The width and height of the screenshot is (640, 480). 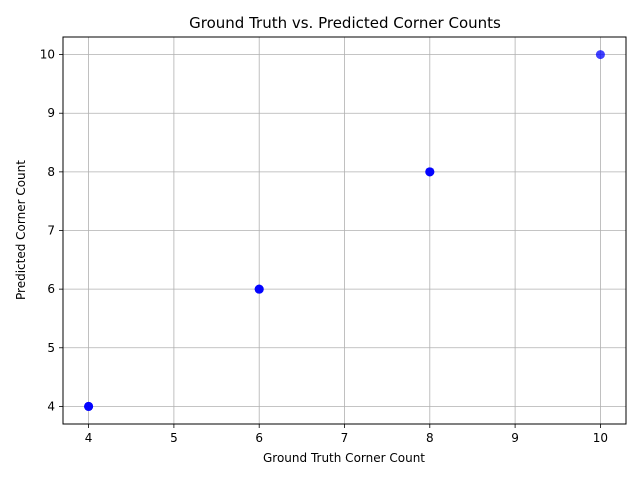 I want to click on x-tick-label: 7, so click(x=345, y=438).